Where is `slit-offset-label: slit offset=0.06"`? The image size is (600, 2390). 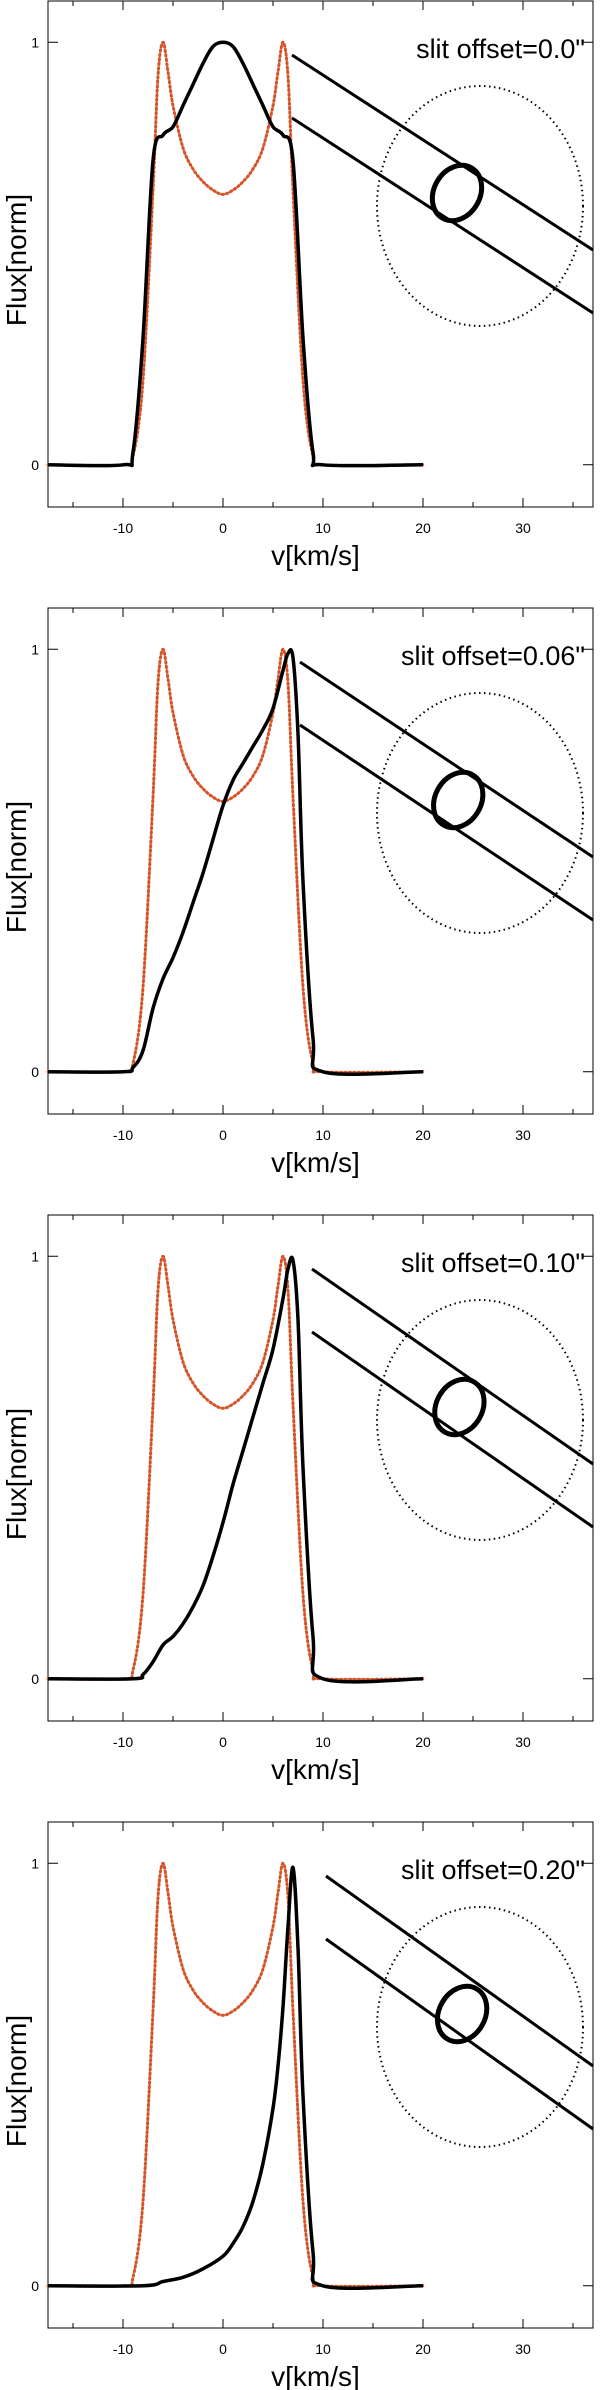 slit-offset-label: slit offset=0.06" is located at coordinates (493, 656).